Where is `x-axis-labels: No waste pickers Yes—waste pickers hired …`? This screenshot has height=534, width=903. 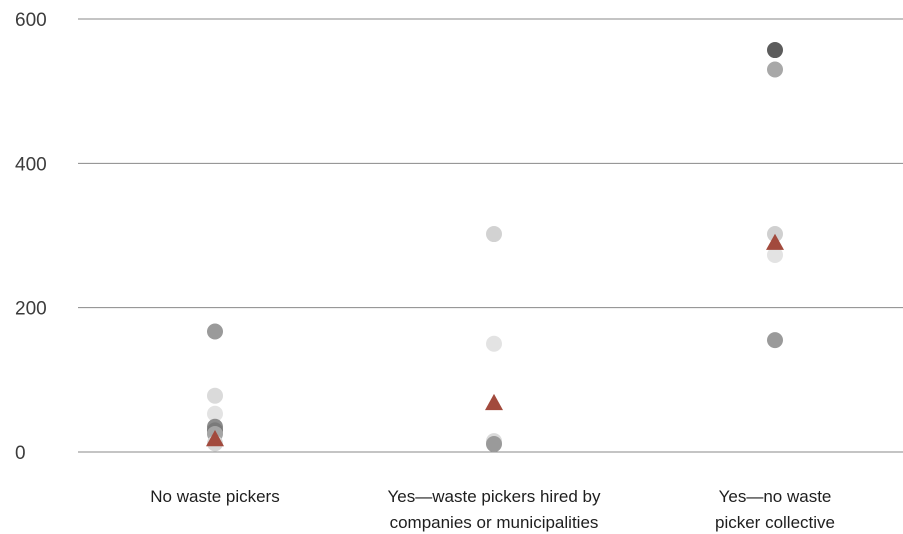
x-axis-labels: No waste pickers Yes—waste pickers hired … is located at coordinates (492, 509).